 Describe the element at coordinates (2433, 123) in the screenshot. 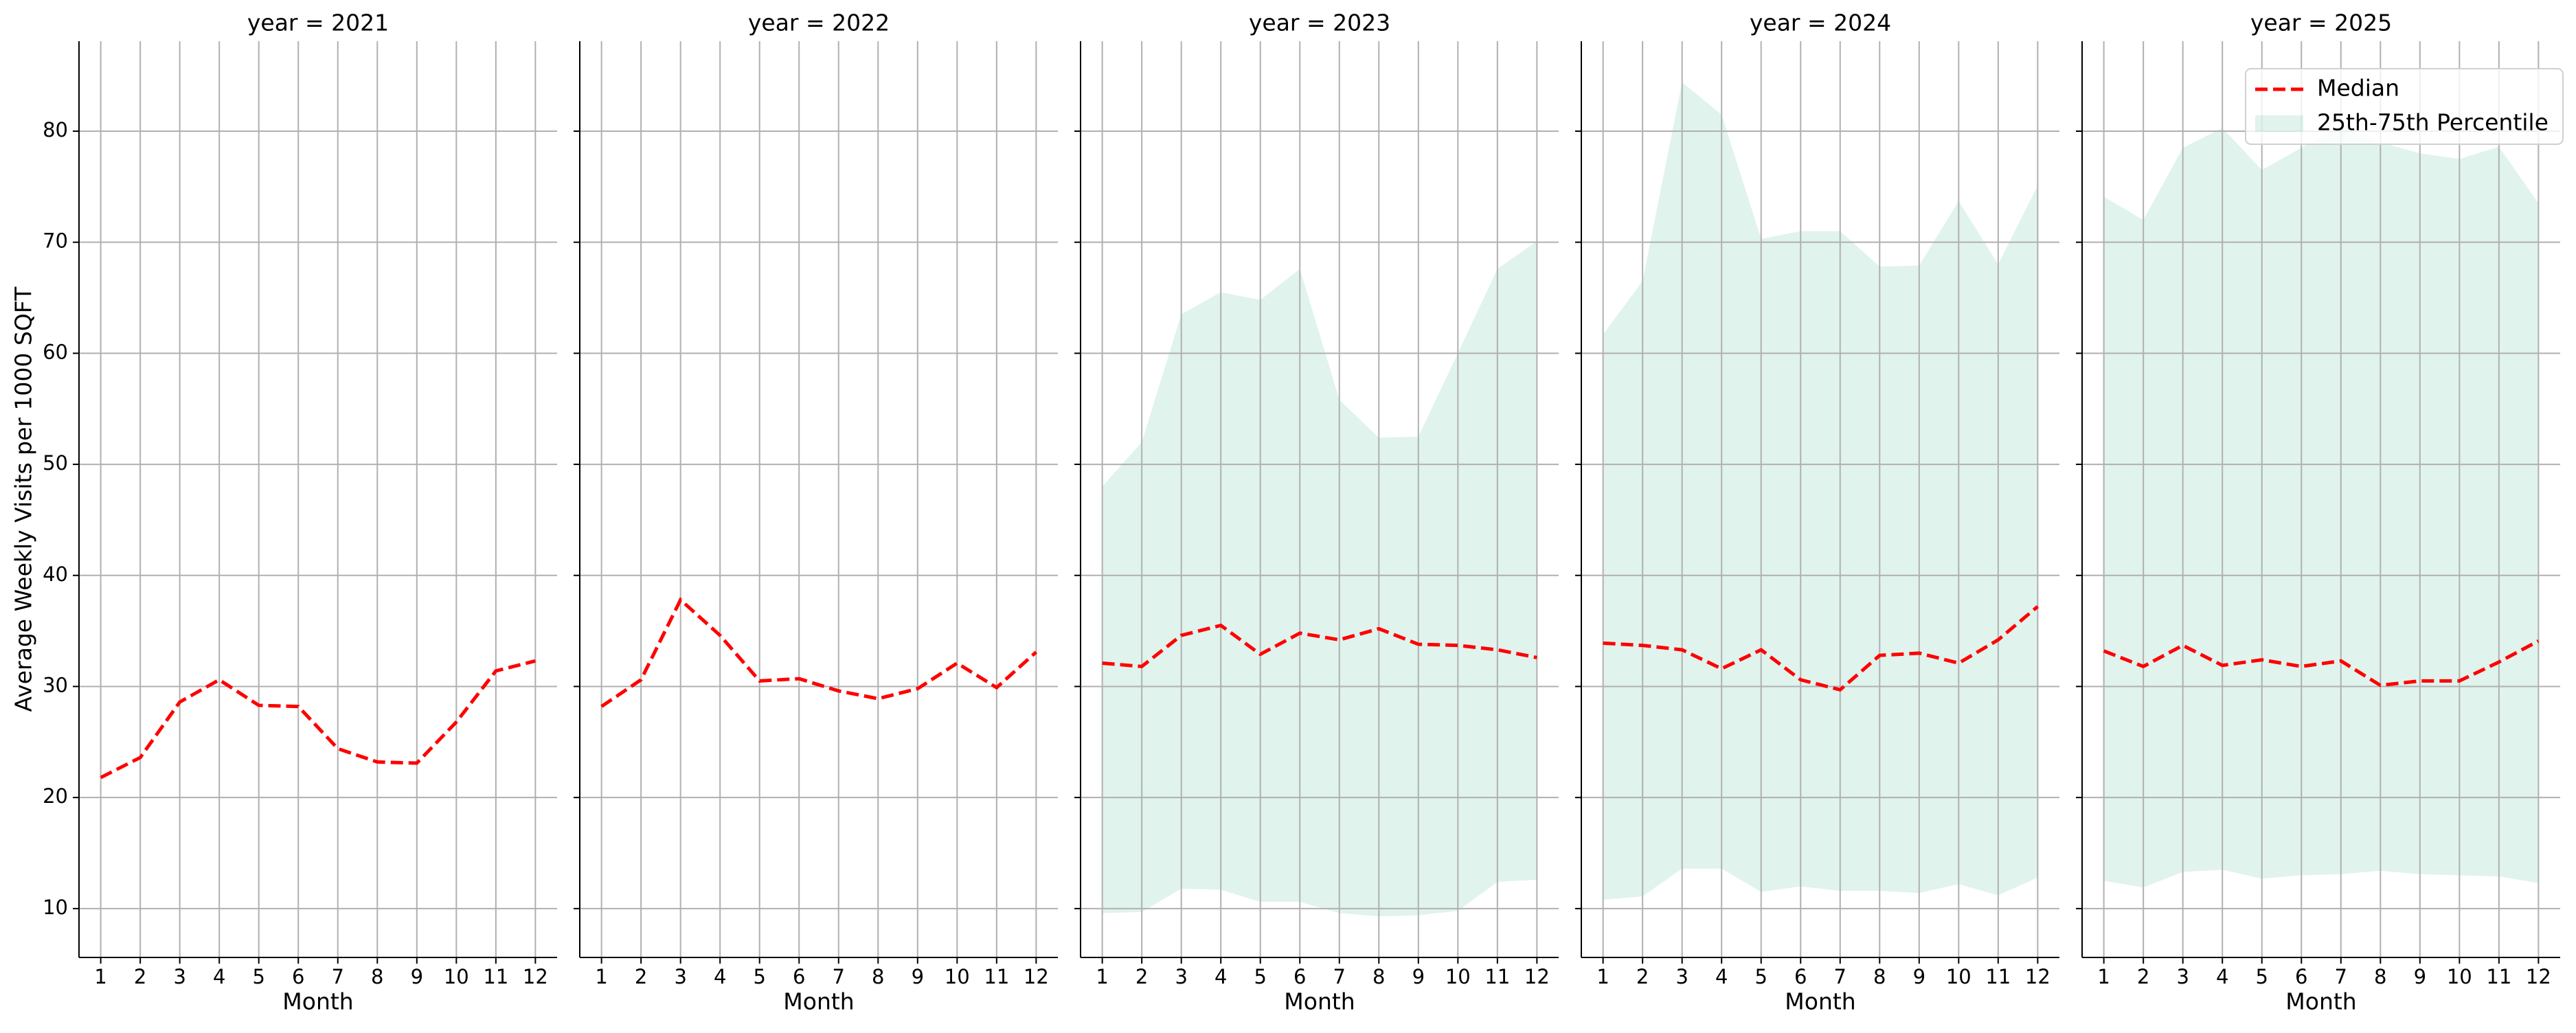

I see `legend-label: 25th-75th Percentile` at that location.